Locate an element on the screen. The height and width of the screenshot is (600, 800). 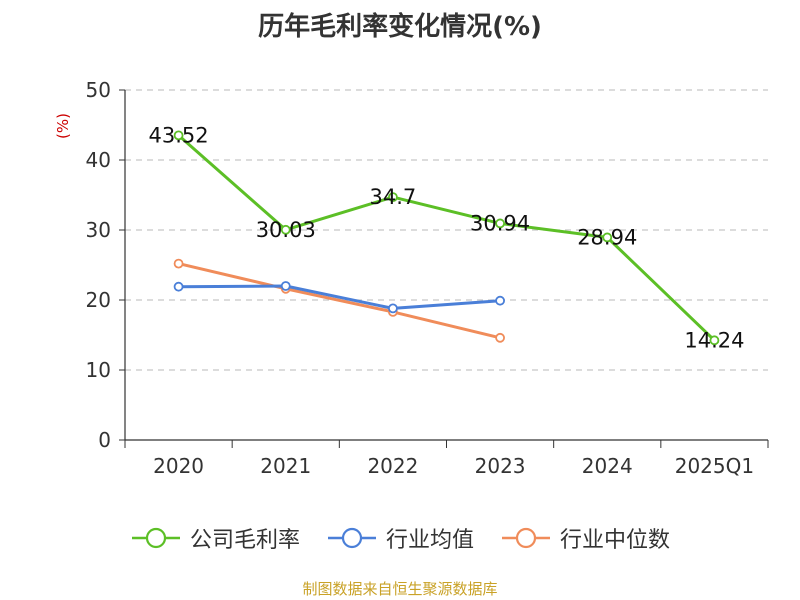
legend: 公司毛利率 行业均值 行业中位数 is located at coordinates (400, 538).